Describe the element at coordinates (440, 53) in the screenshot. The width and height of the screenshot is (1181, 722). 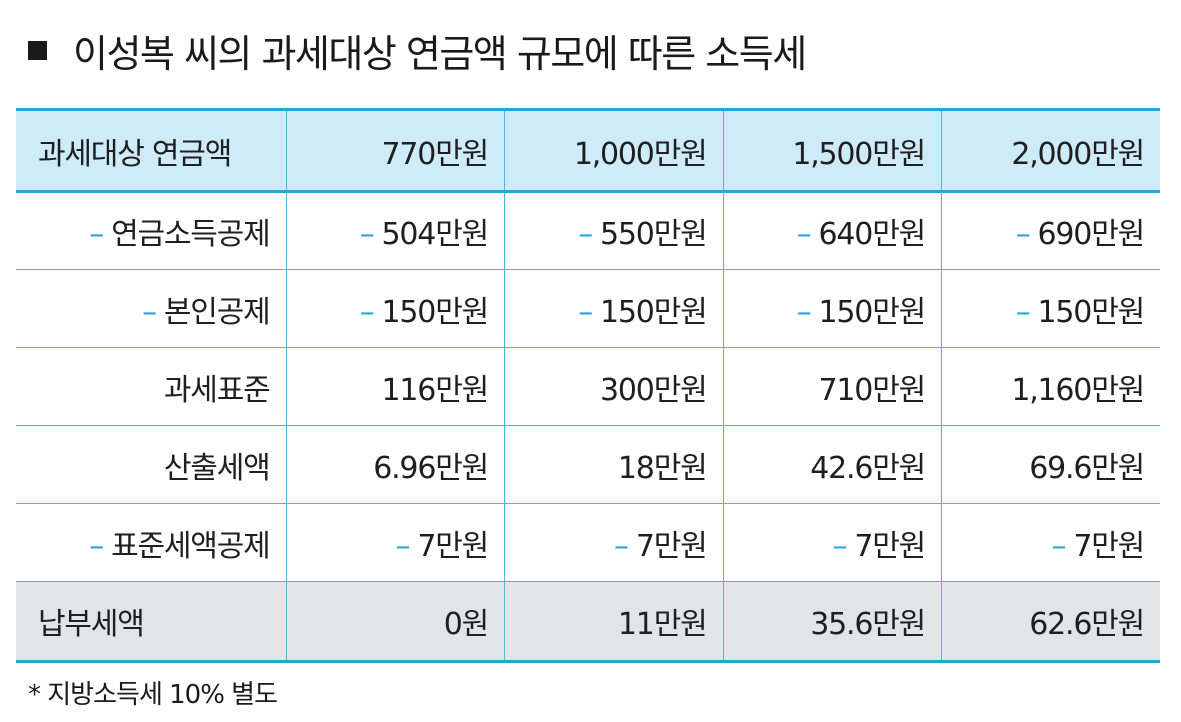
I see `page-title-text: 이성복 씨의 과세대상 연금액 규모에 따른 소득세` at that location.